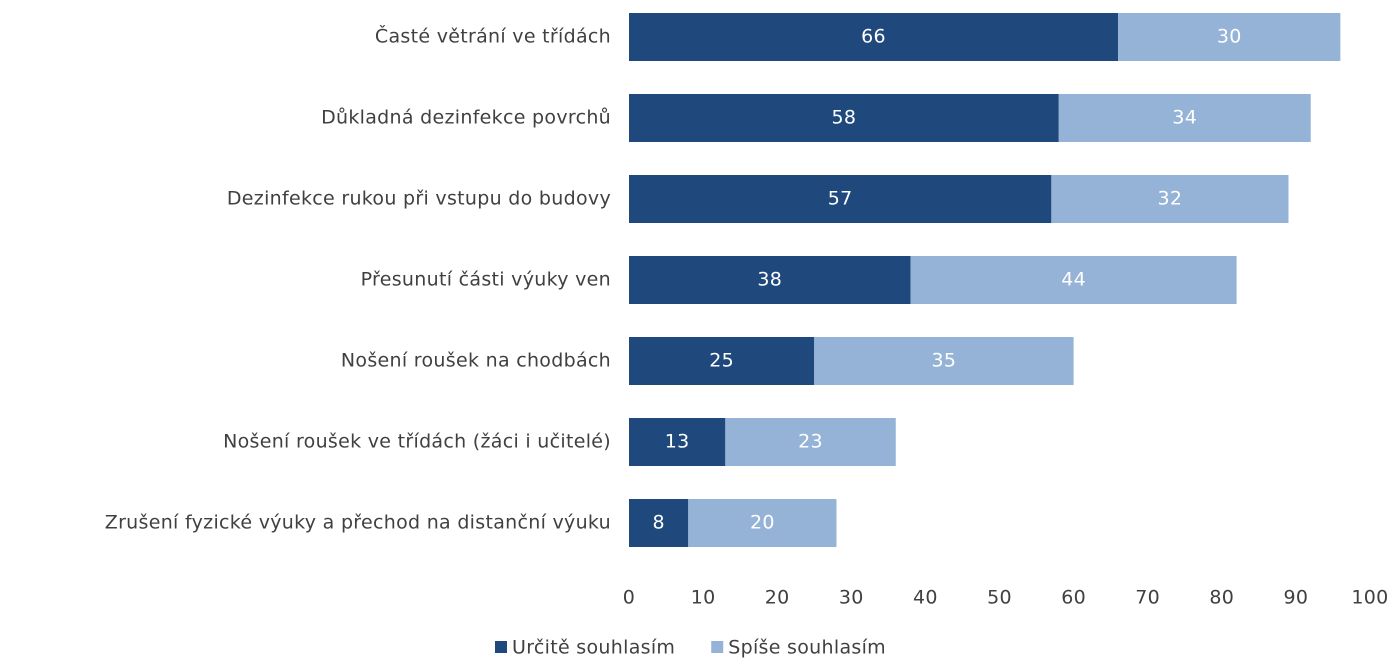 The width and height of the screenshot is (1393, 662). Describe the element at coordinates (1147, 598) in the screenshot. I see `x-tick-label: 70` at that location.